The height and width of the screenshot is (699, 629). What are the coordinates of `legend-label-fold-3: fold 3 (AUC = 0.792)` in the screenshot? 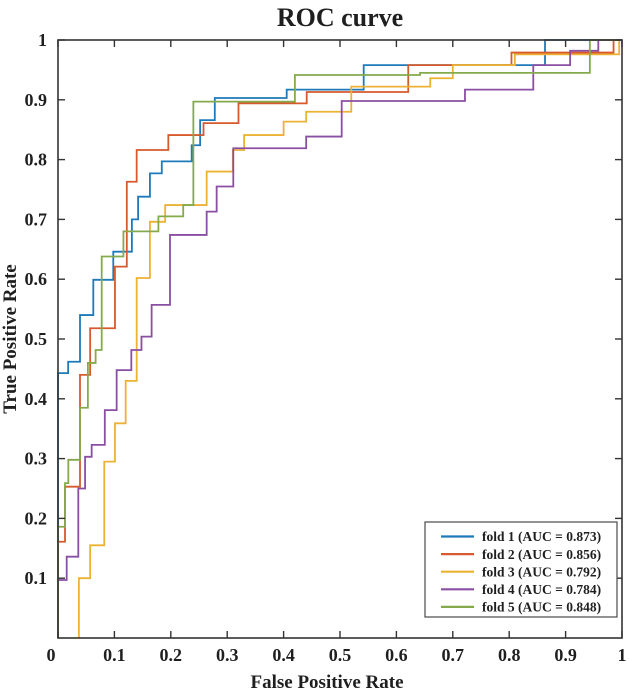 It's located at (541, 571).